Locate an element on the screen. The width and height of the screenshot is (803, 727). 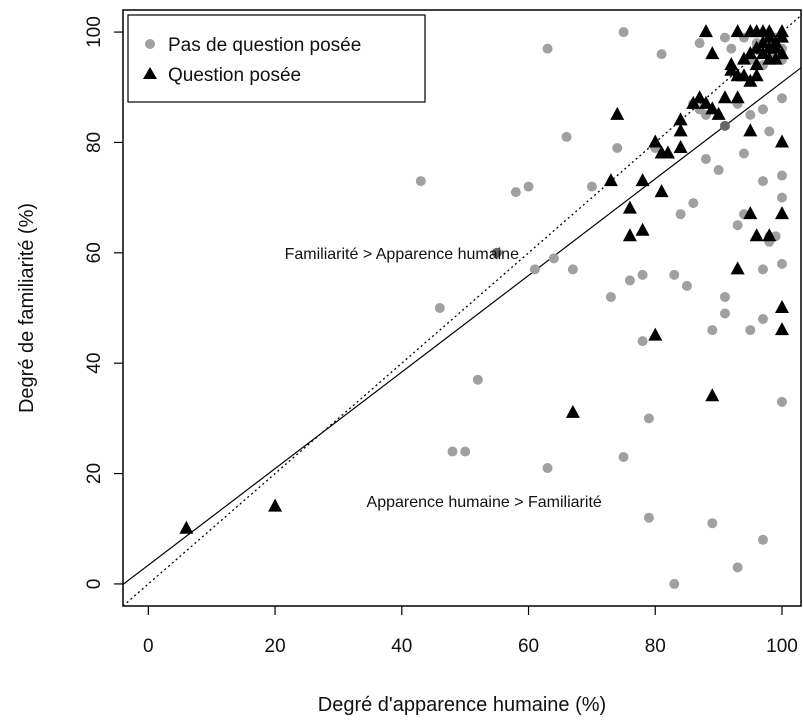
legend-marker-circle is located at coordinates (150, 44).